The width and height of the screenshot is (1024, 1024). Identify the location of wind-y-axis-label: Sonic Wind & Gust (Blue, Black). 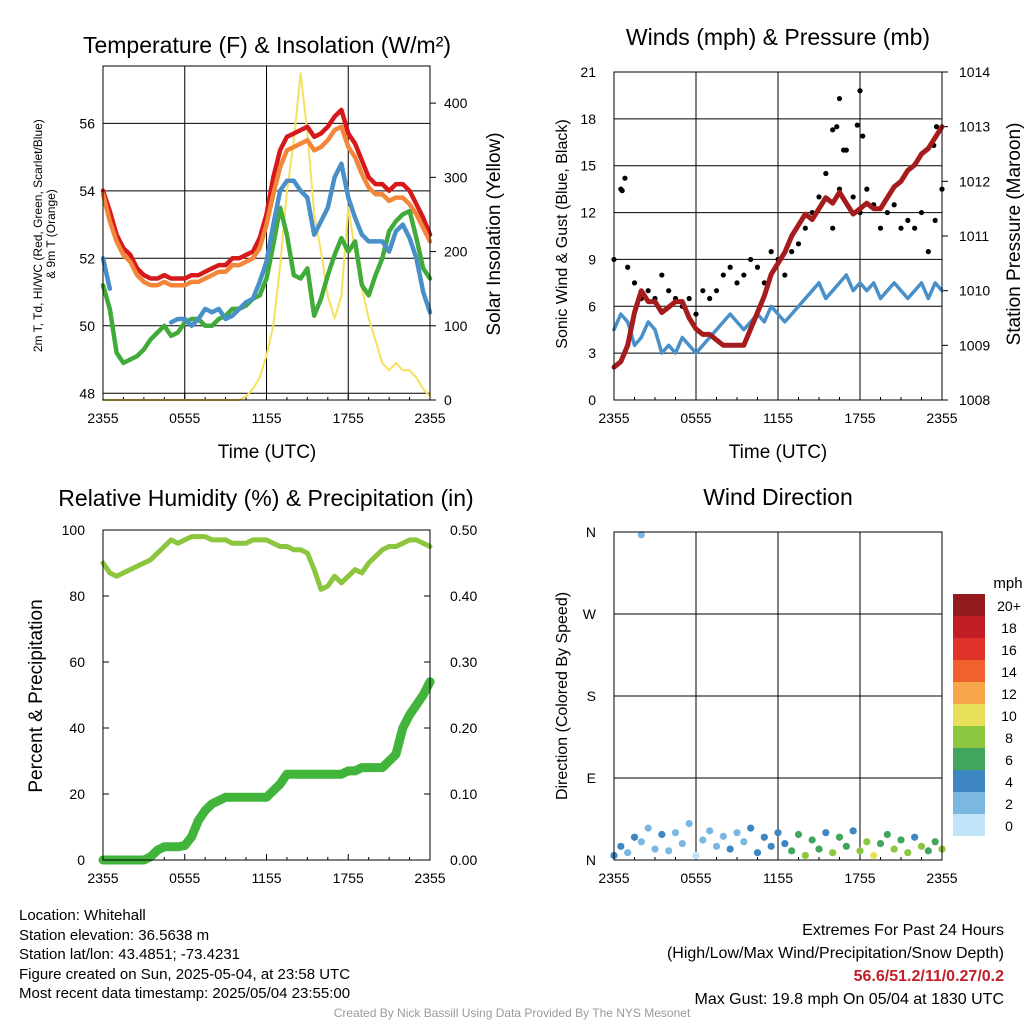
(562, 233).